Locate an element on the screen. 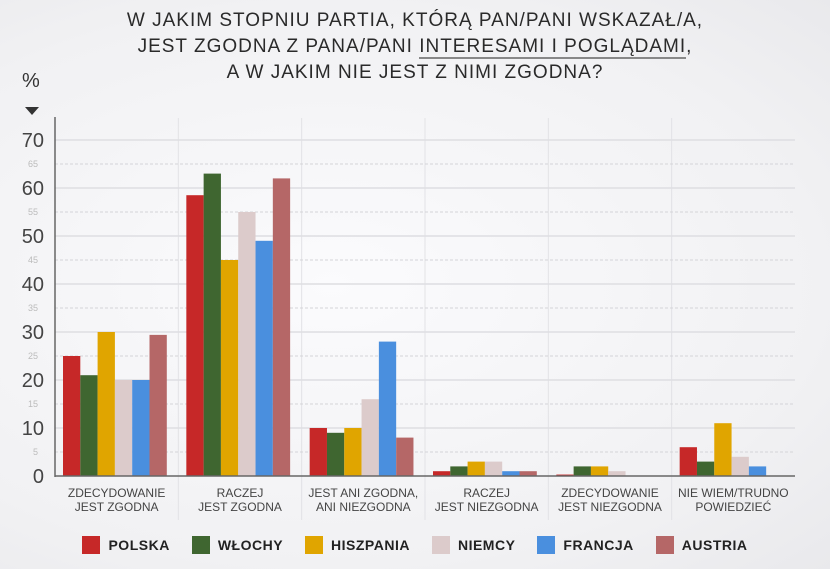 This screenshot has width=830, height=569. triangle-down-icon is located at coordinates (32, 111).